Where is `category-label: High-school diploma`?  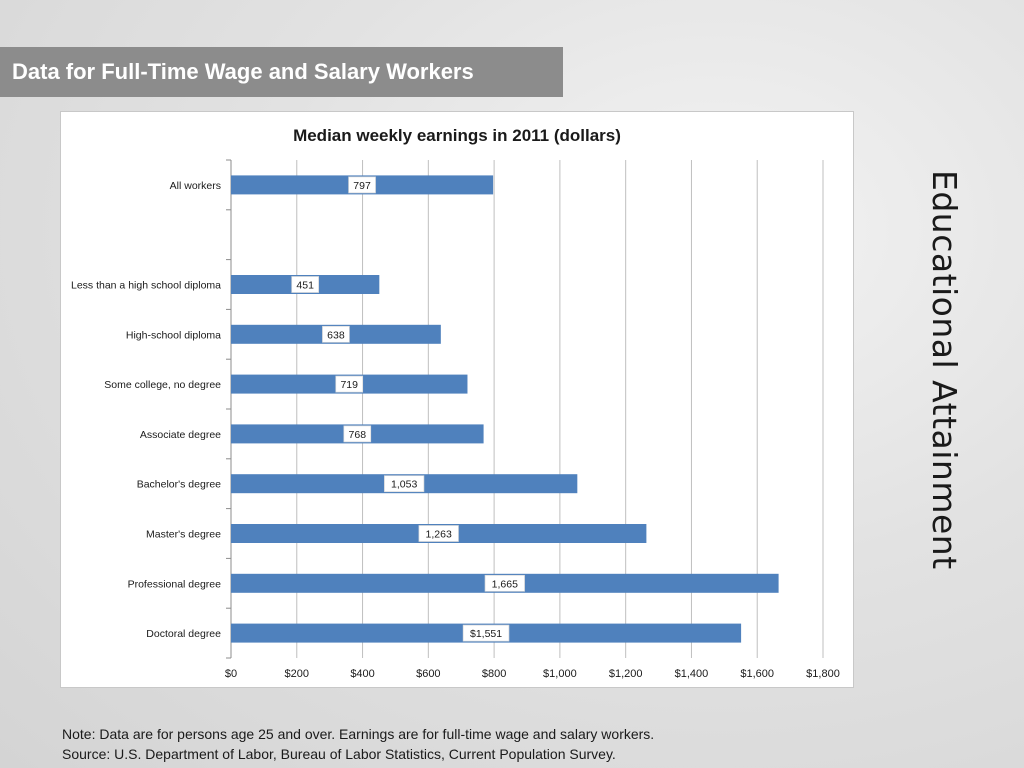
category-label: High-school diploma is located at coordinates (173, 335).